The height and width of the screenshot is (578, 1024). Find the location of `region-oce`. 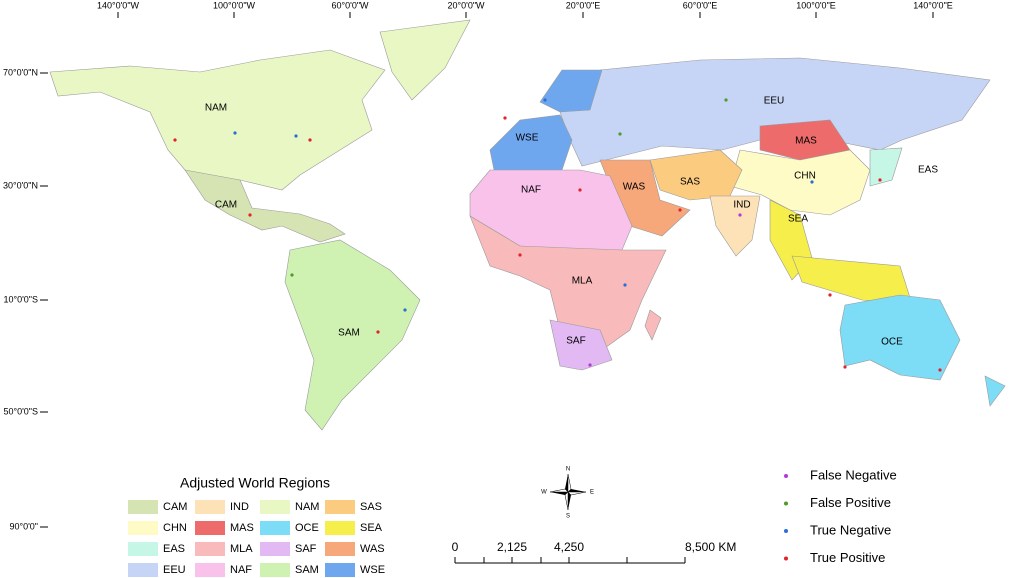

region-oce is located at coordinates (900, 337).